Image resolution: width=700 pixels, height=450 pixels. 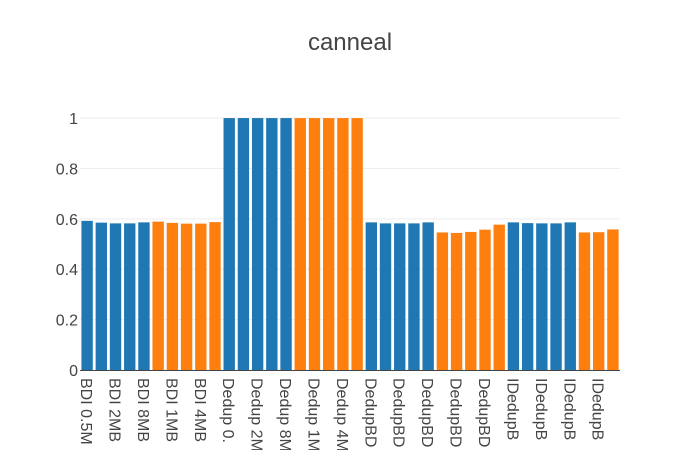 What do you see at coordinates (199, 410) in the screenshot?
I see `x-tick-label: BDI 4MB` at bounding box center [199, 410].